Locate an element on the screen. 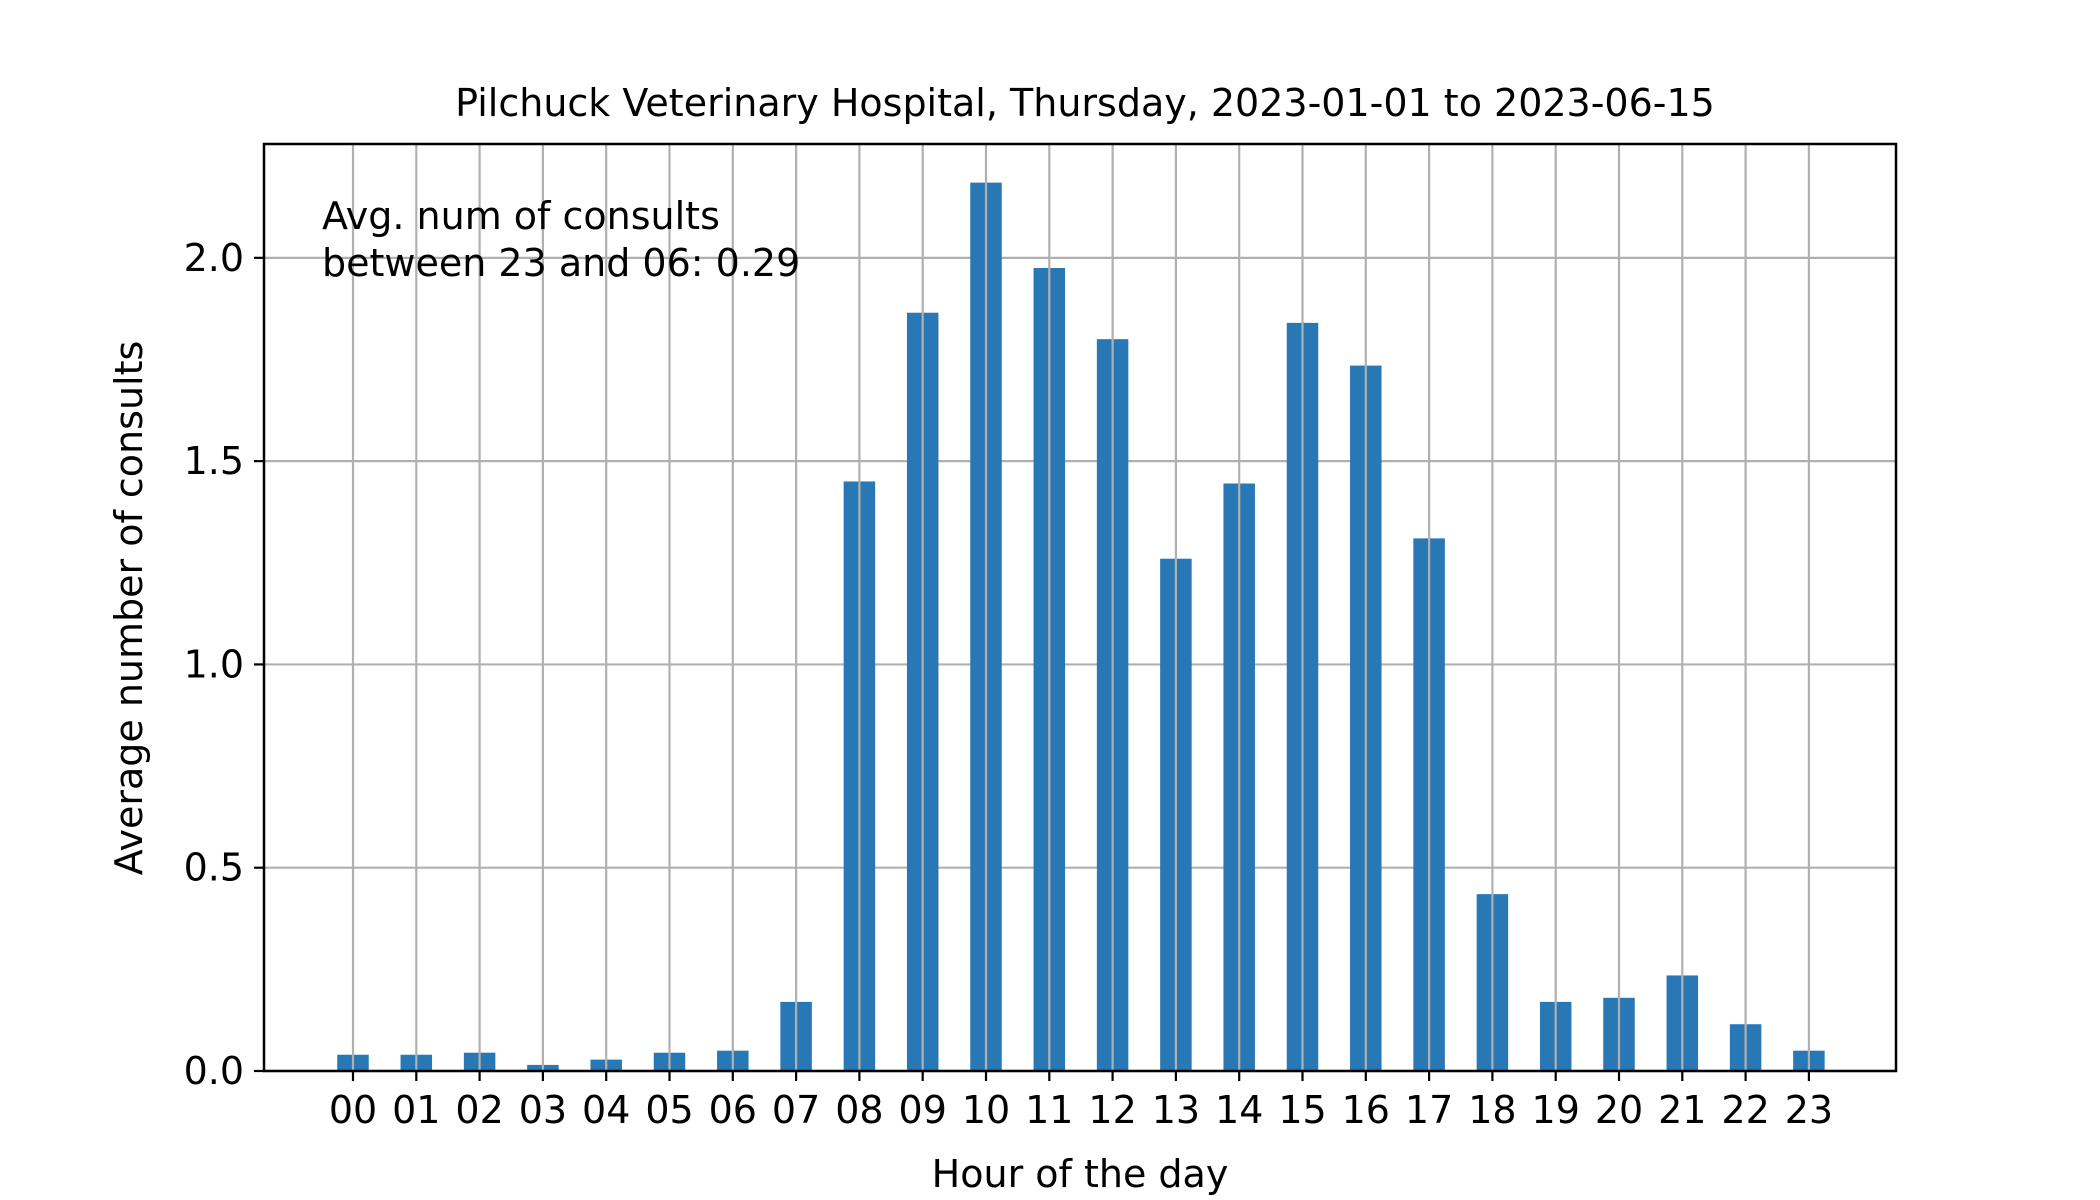 This screenshot has width=2100, height=1200. x-tick-label: 04 is located at coordinates (606, 1110).